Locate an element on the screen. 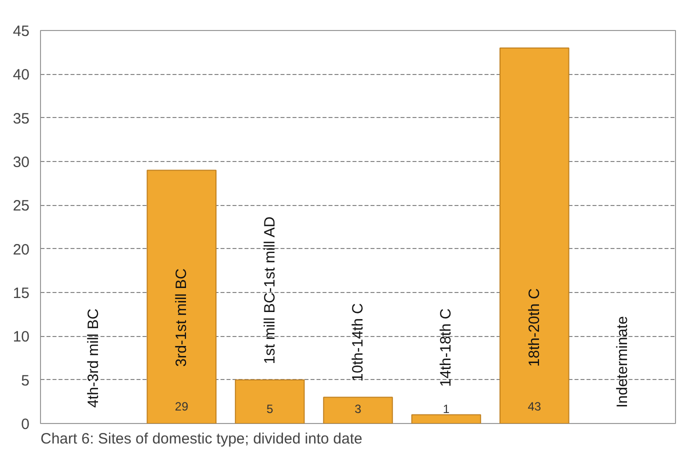 Image resolution: width=693 pixels, height=456 pixels. data-label: 1 is located at coordinates (446, 409).